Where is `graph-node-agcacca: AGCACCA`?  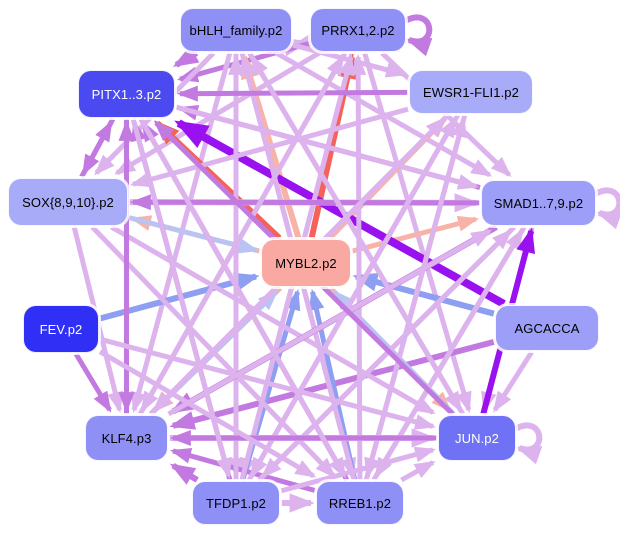 graph-node-agcacca: AGCACCA is located at coordinates (547, 328).